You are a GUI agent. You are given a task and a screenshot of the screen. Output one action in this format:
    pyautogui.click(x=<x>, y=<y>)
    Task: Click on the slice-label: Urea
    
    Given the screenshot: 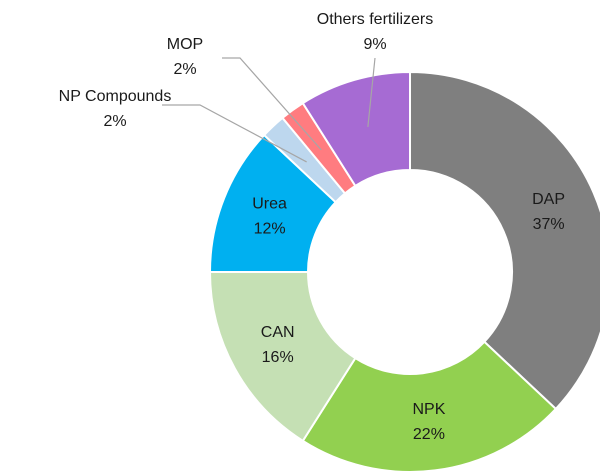 What is the action you would take?
    pyautogui.click(x=269, y=204)
    